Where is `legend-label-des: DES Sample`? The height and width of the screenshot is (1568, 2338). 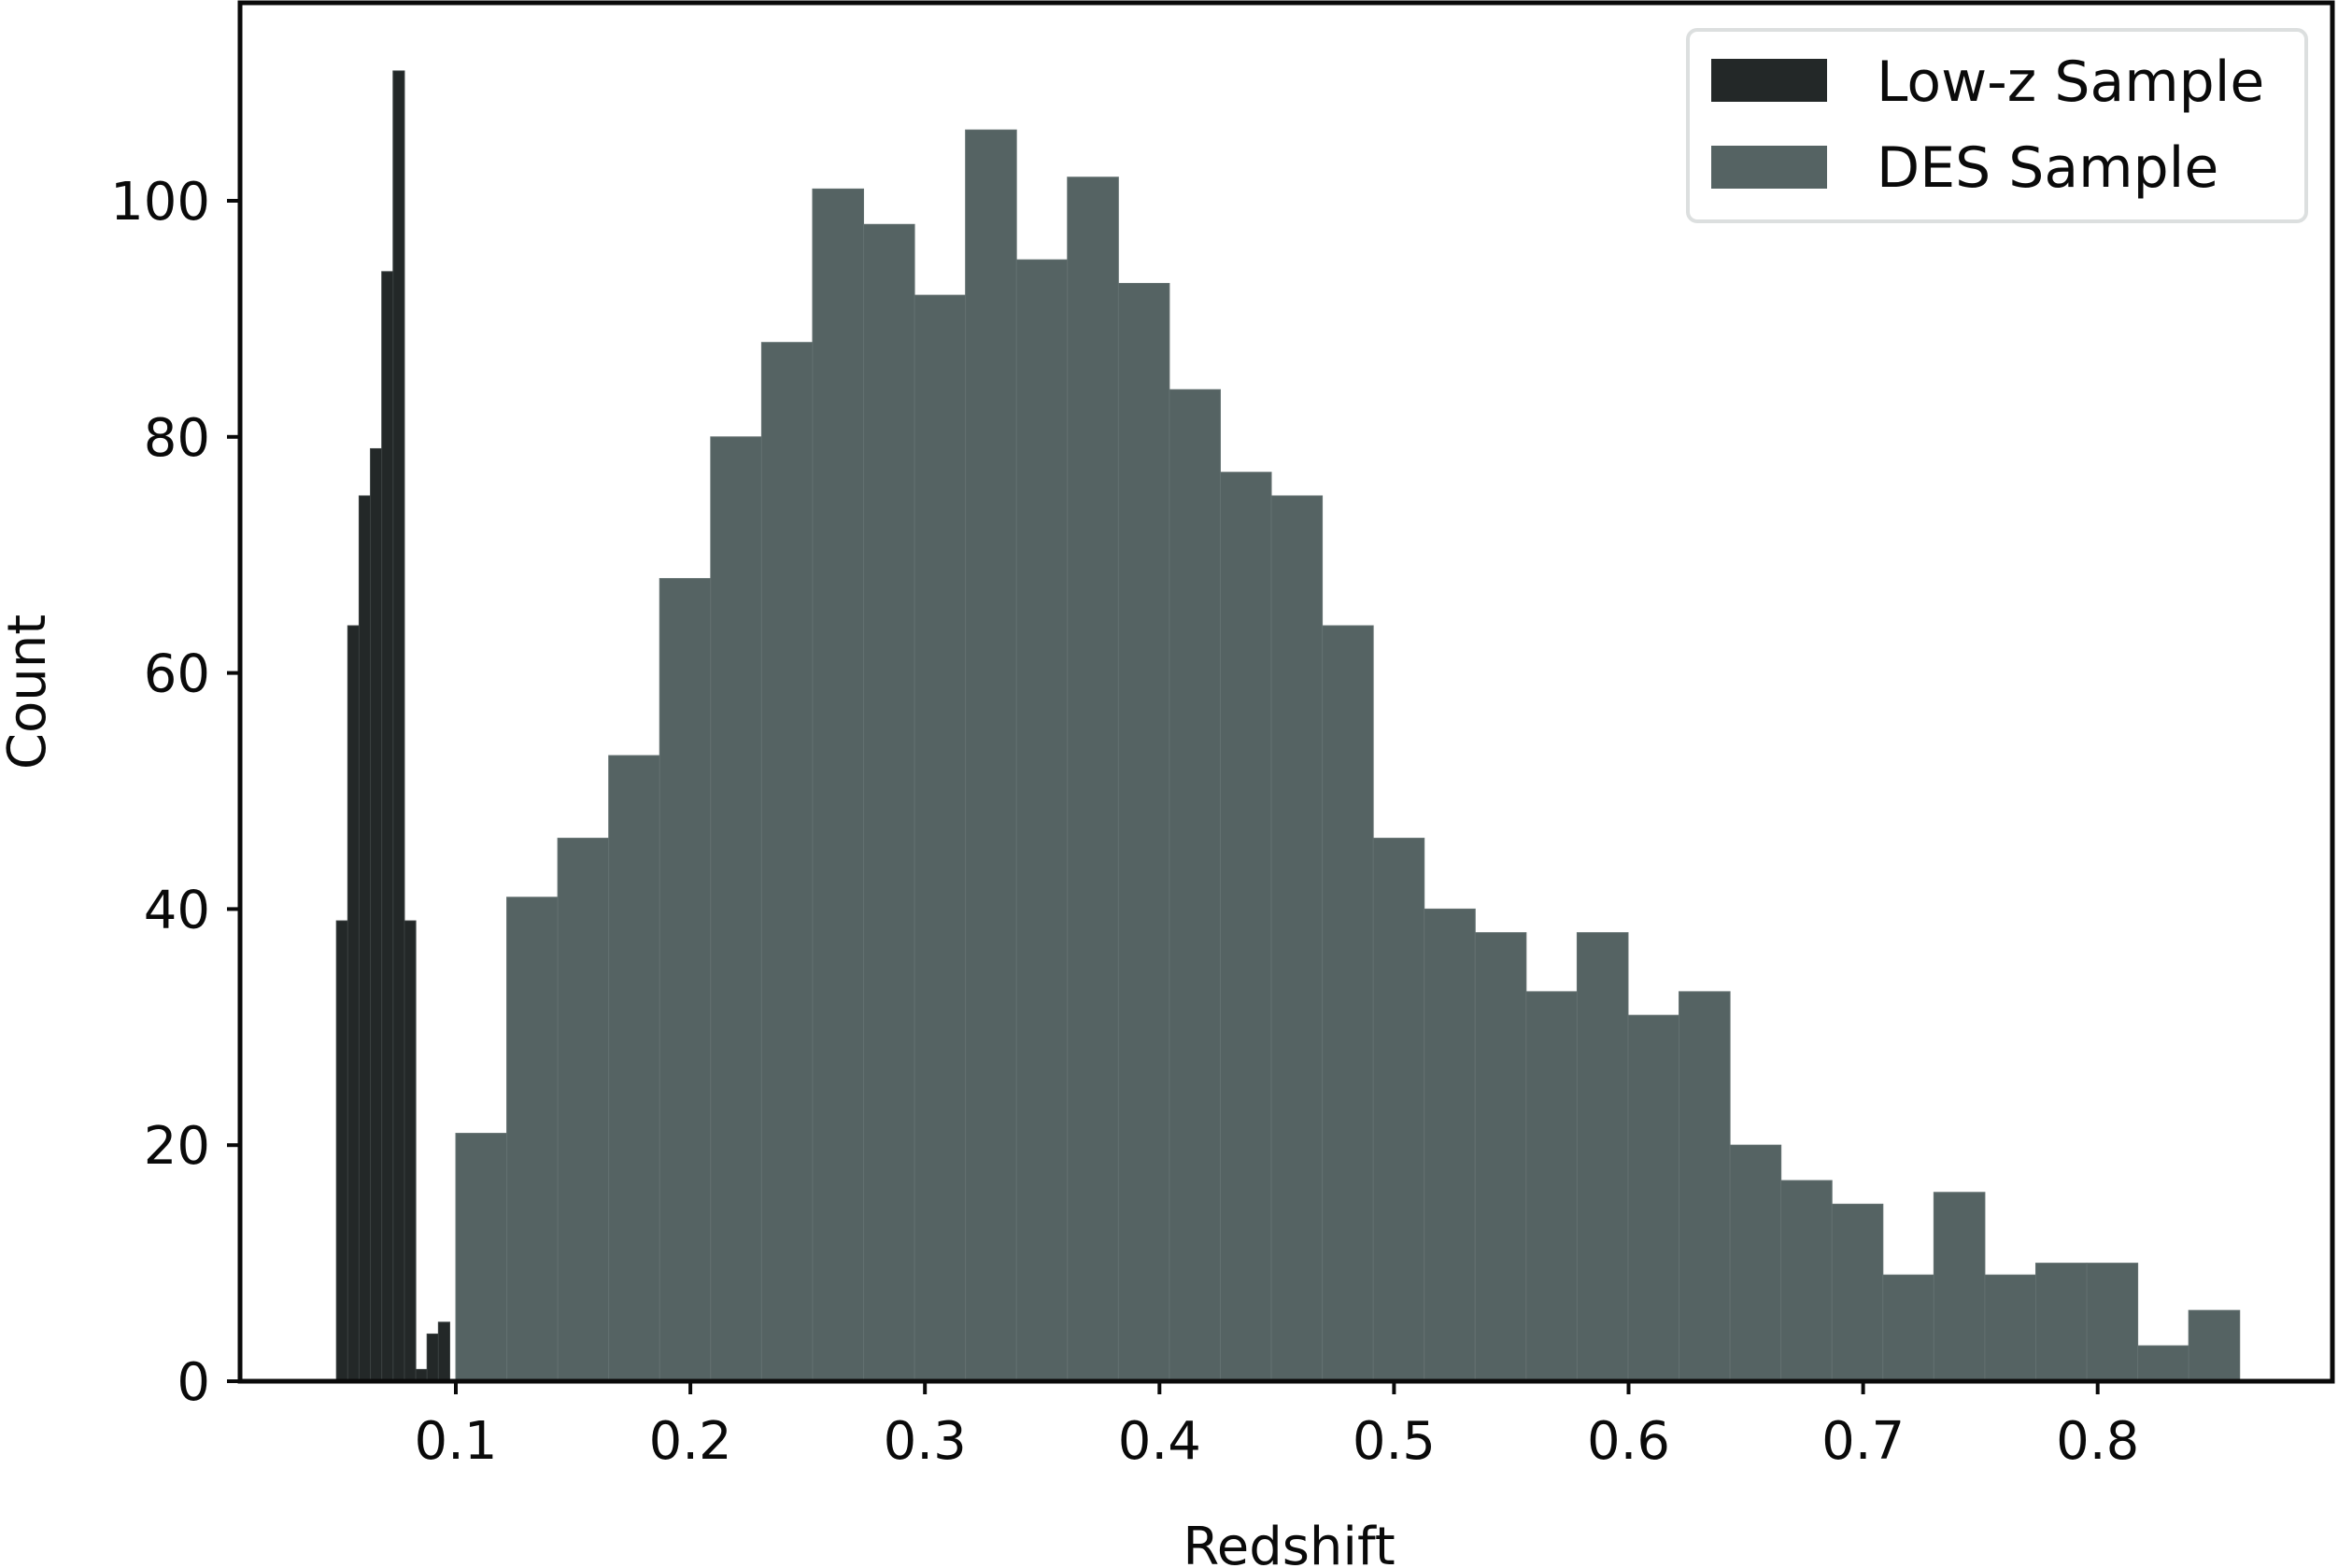 legend-label-des: DES Sample is located at coordinates (2048, 168).